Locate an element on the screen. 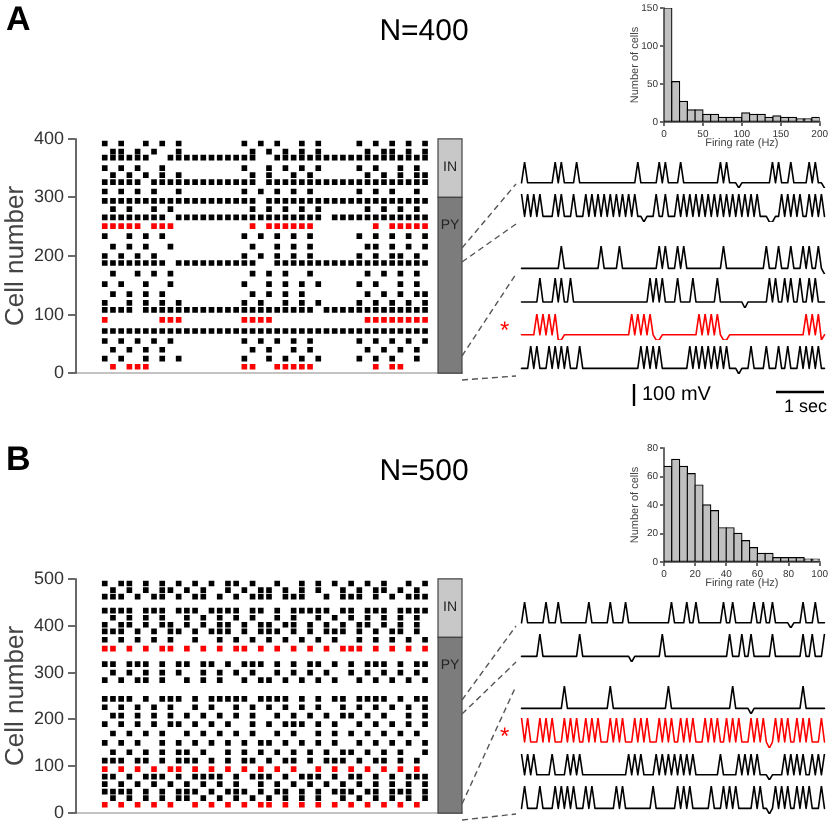 The width and height of the screenshot is (830, 832). y-tick-label: 200 is located at coordinates (48, 254).